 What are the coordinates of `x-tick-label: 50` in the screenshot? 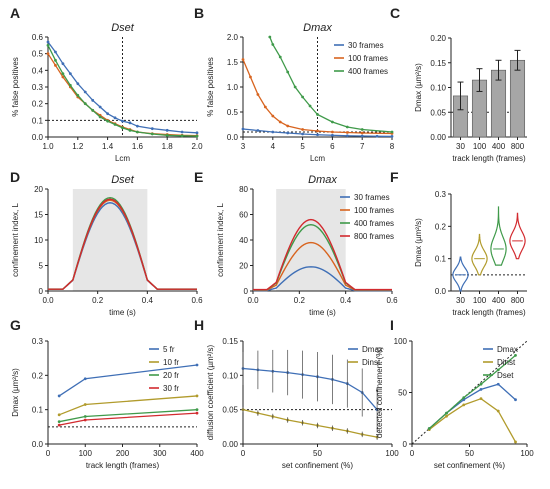 It's located at (469, 453).